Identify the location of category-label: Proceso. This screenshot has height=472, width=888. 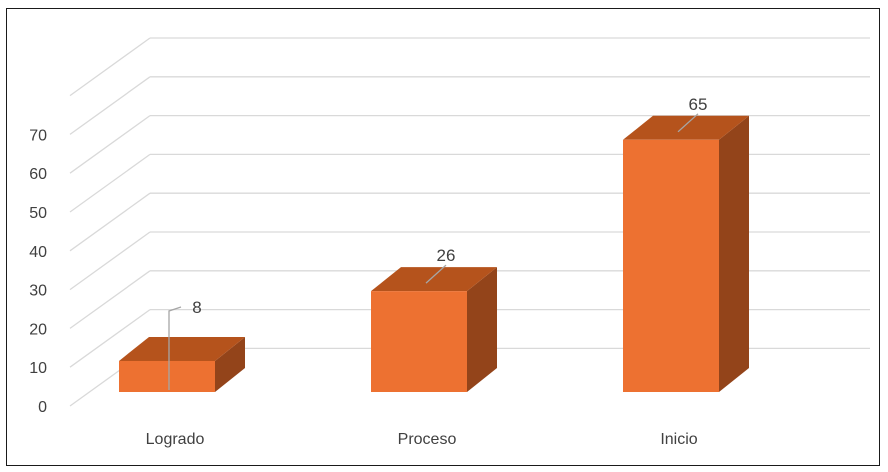
(427, 439).